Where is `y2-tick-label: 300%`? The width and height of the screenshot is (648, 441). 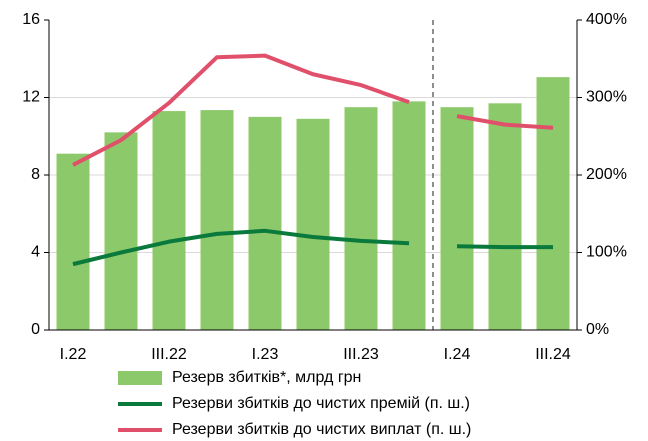 y2-tick-label: 300% is located at coordinates (606, 97).